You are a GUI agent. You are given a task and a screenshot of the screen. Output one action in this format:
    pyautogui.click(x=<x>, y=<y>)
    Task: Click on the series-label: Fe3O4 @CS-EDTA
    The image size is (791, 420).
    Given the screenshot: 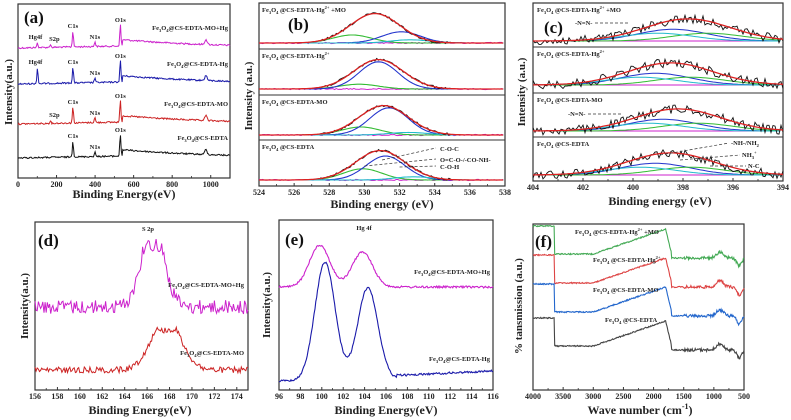 What is the action you would take?
    pyautogui.click(x=631, y=321)
    